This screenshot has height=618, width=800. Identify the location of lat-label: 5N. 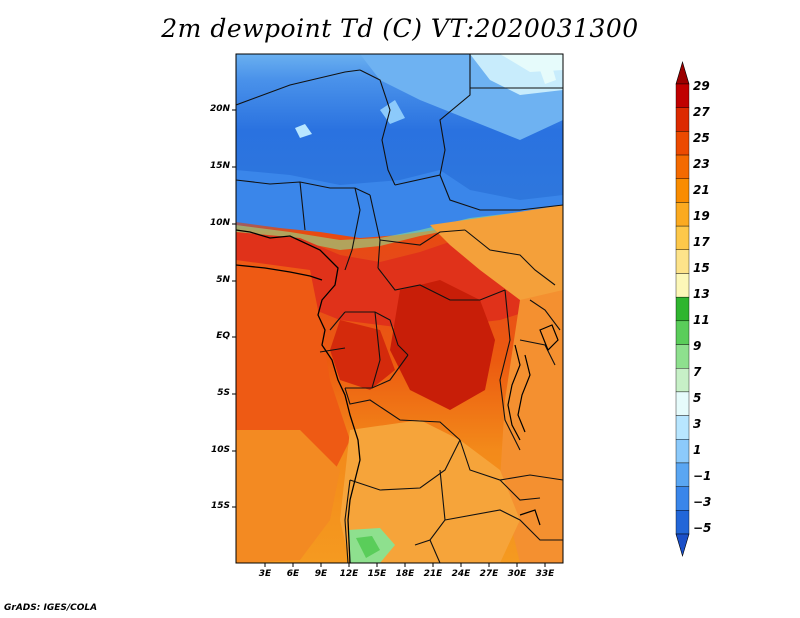
(223, 280).